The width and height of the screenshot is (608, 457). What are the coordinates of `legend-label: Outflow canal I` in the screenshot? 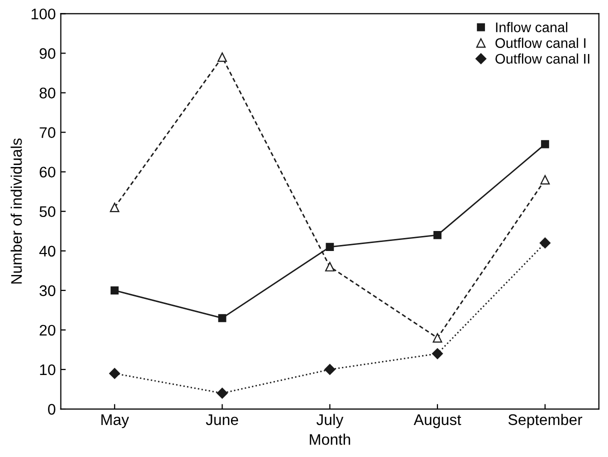 It's located at (540, 43).